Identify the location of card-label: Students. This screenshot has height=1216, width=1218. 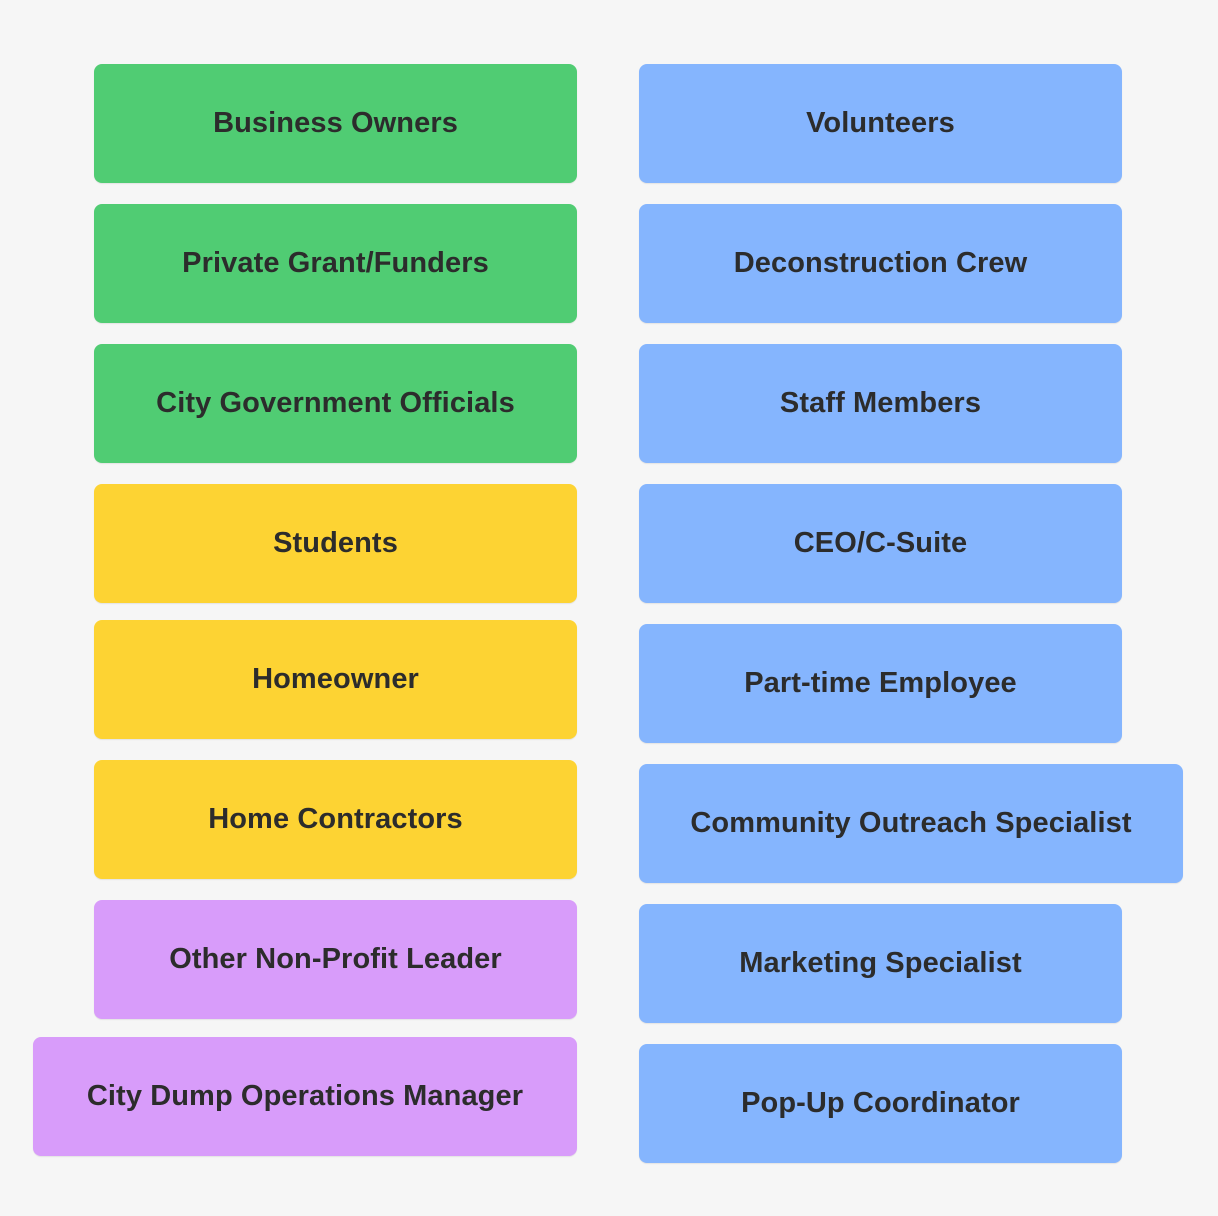
(335, 543).